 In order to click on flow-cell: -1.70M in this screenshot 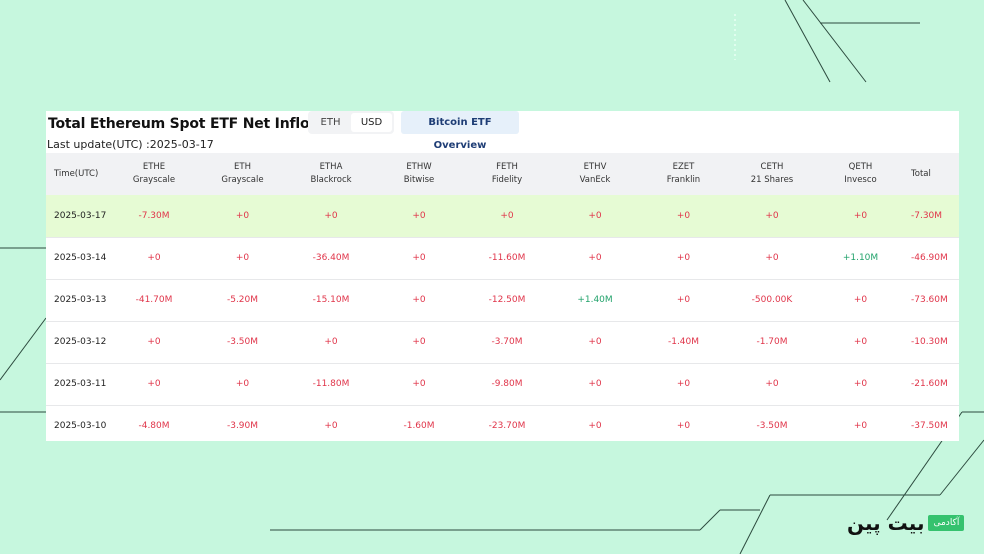, I will do `click(772, 342)`.